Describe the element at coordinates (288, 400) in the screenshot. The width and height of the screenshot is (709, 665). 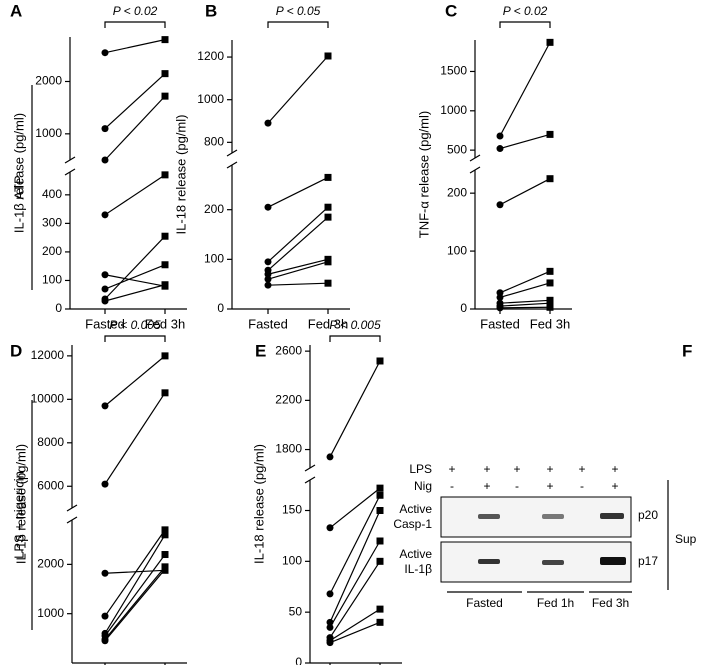
I see `y-tick-label: 2200` at that location.